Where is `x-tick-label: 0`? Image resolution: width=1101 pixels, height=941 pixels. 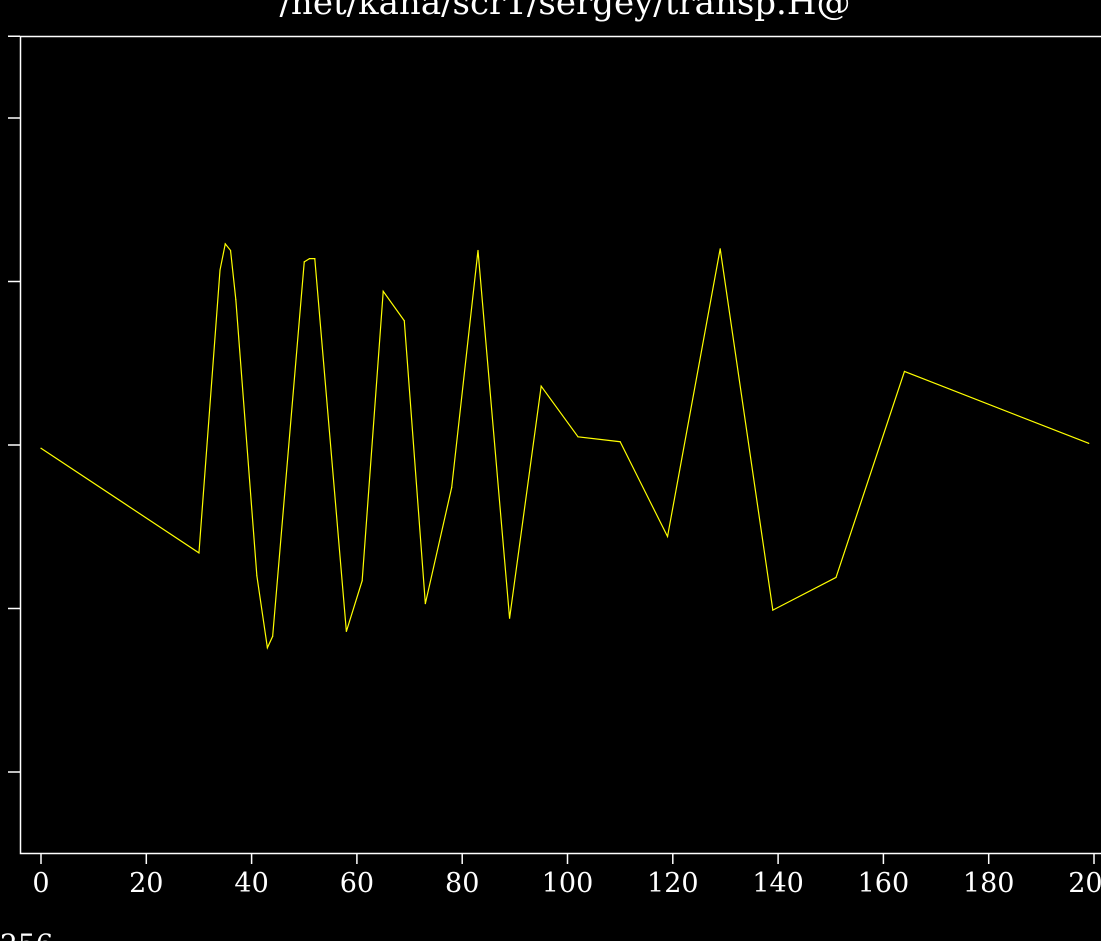 x-tick-label: 0 is located at coordinates (40, 883).